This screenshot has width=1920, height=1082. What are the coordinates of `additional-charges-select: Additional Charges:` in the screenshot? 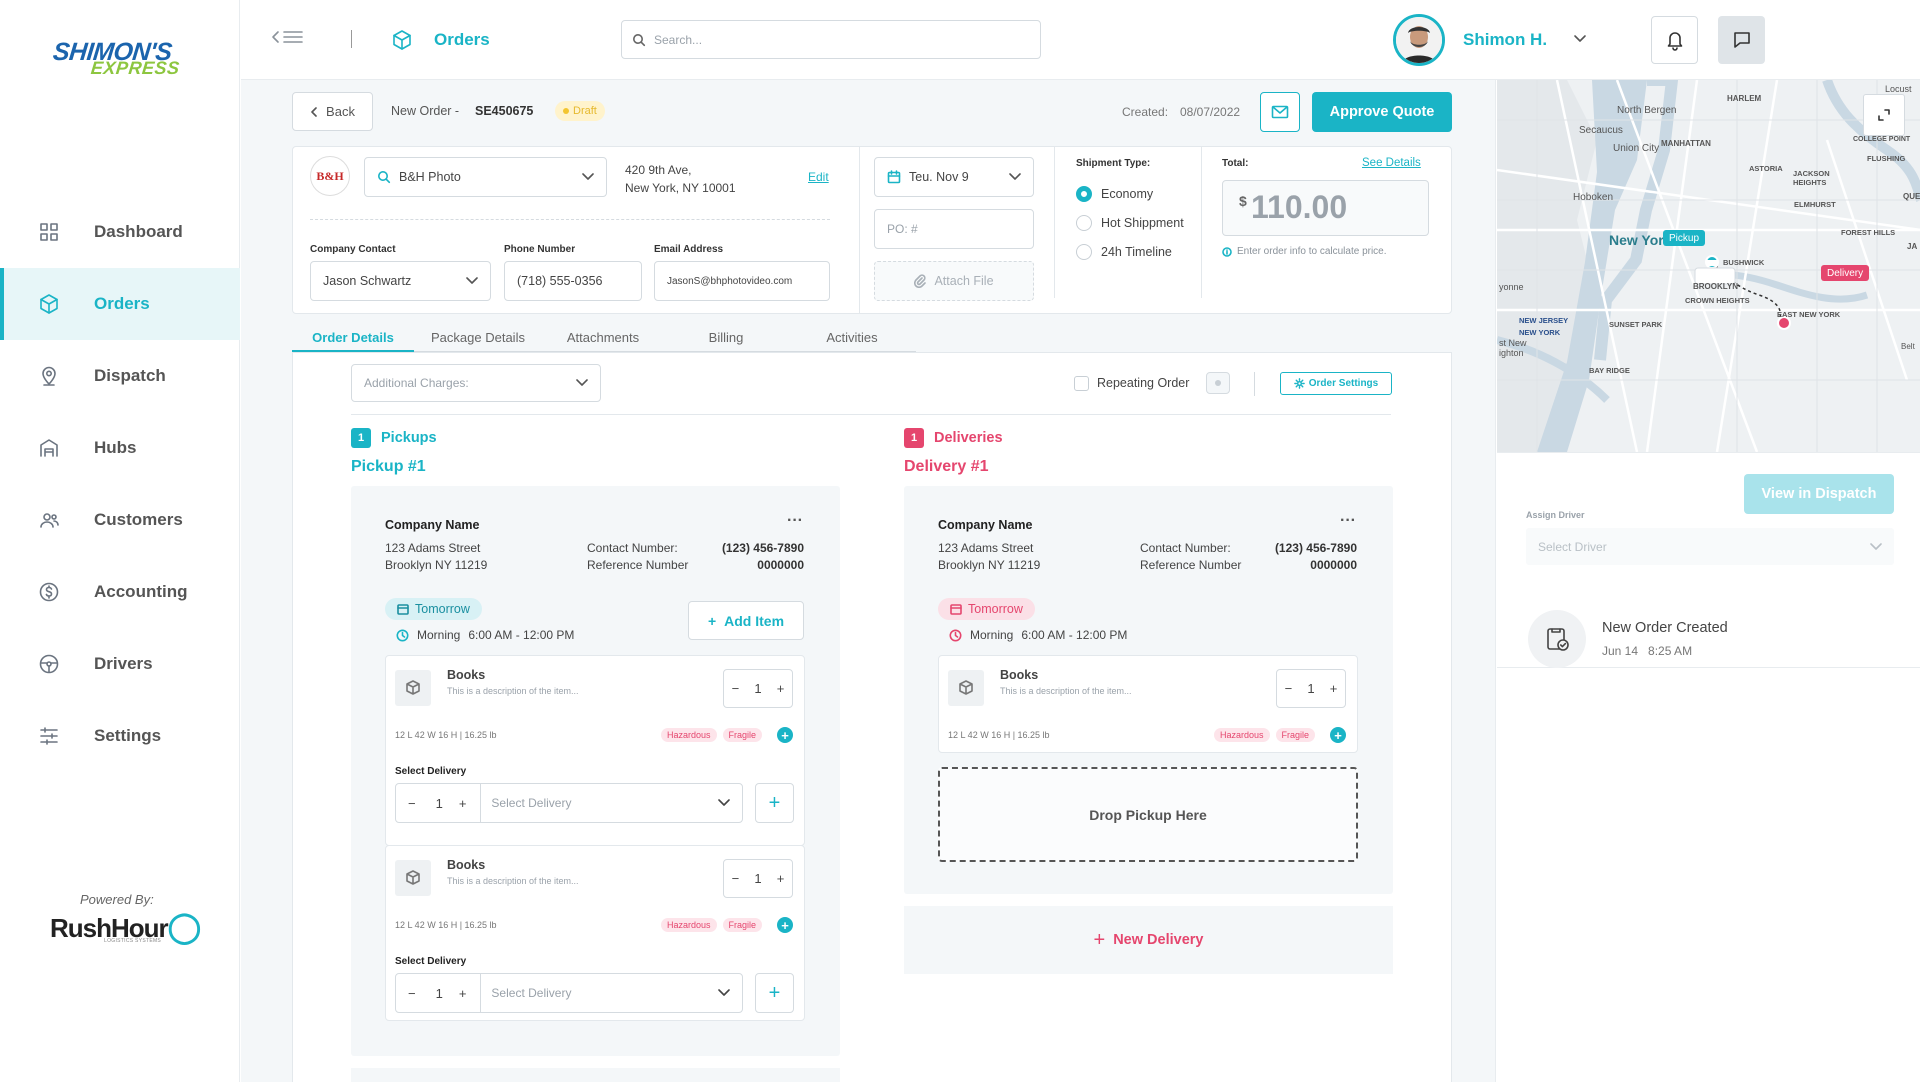 It's located at (476, 383).